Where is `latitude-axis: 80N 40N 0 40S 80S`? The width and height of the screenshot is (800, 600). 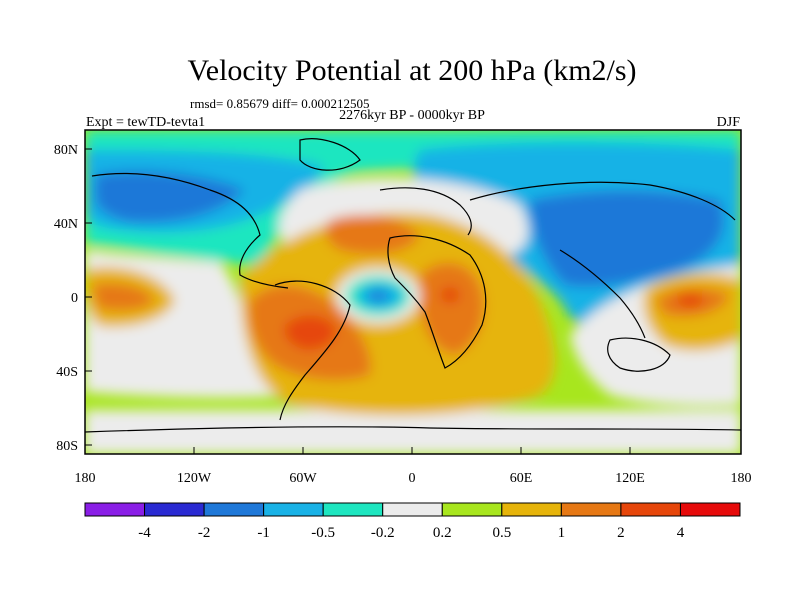 latitude-axis: 80N 40N 0 40S 80S is located at coordinates (73, 298).